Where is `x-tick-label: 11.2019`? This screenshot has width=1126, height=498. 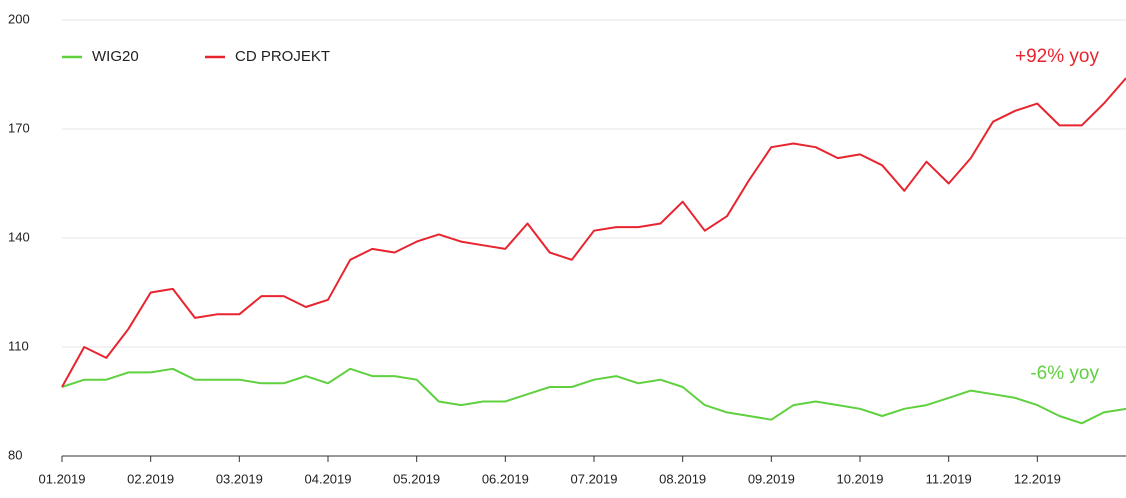
x-tick-label: 11.2019 is located at coordinates (949, 478).